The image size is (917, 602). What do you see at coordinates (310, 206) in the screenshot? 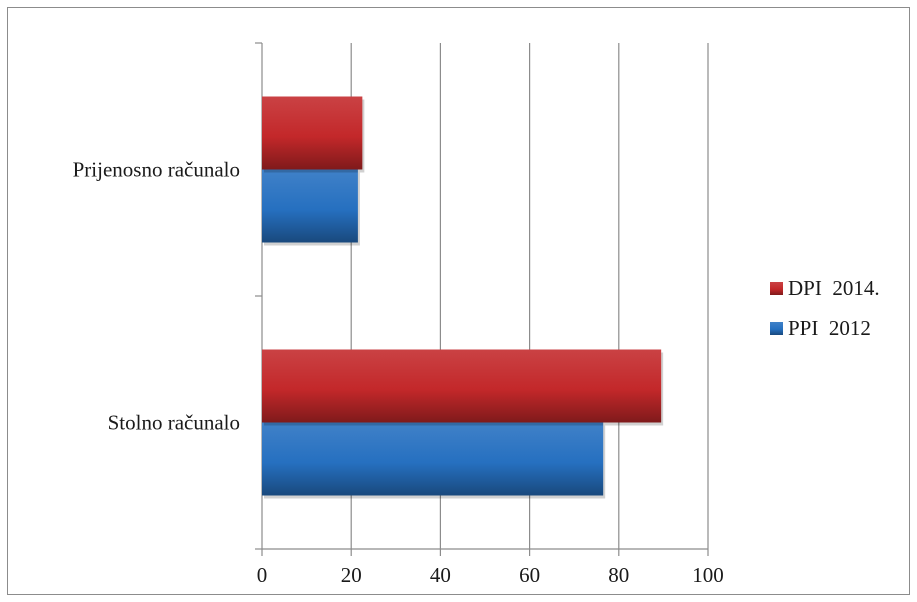
I see `bar-ppi-2012-prijenosno` at bounding box center [310, 206].